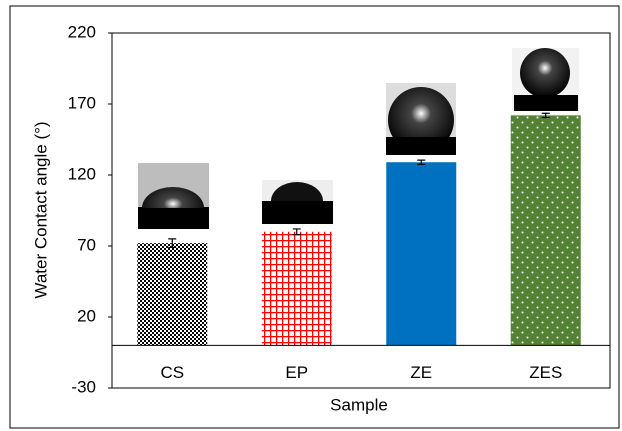 The width and height of the screenshot is (622, 431). What do you see at coordinates (359, 404) in the screenshot?
I see `x-axis-label: Sample` at bounding box center [359, 404].